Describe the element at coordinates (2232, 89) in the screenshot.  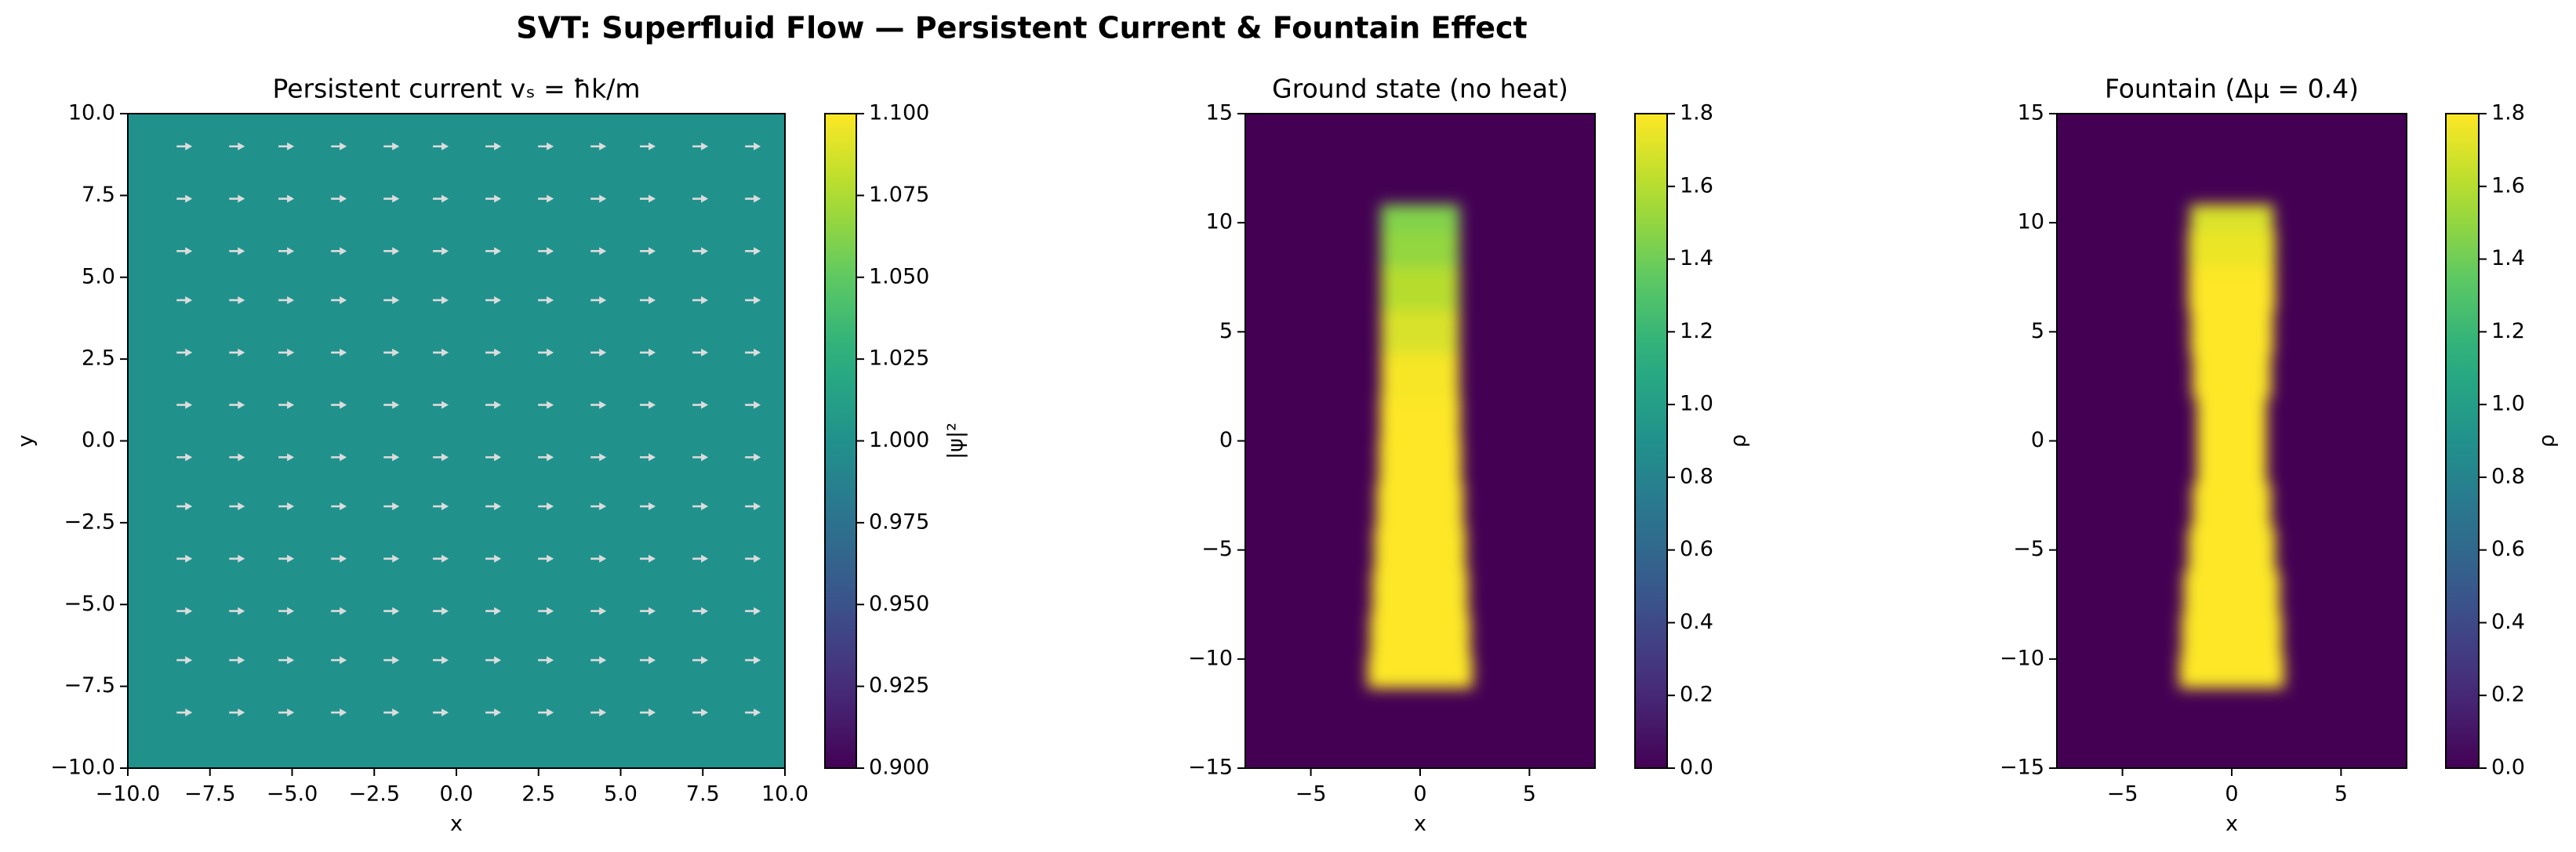
I see `panel-title: Fountain (Δμ = 0.4)` at that location.